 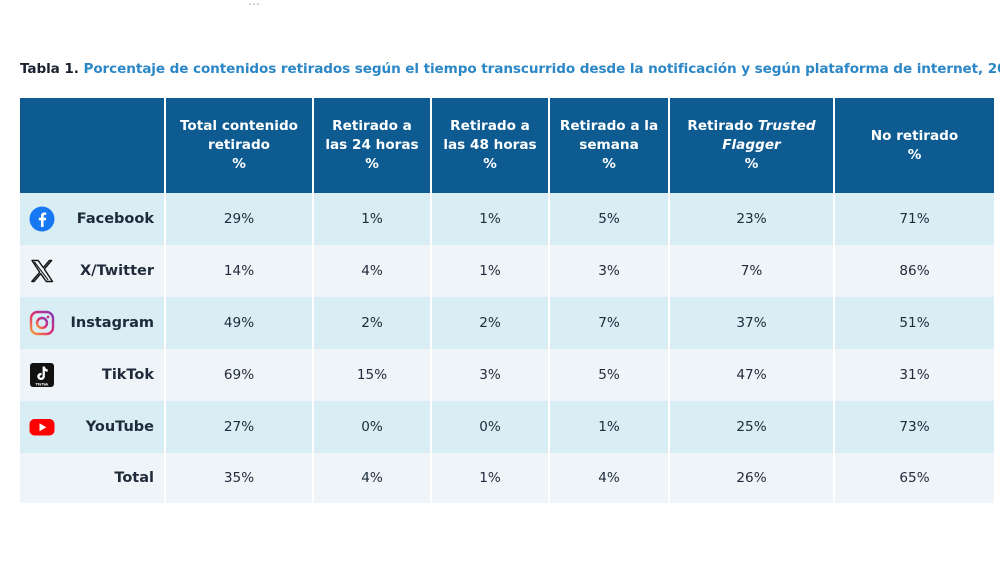 I want to click on header-line: retirado, so click(x=239, y=145).